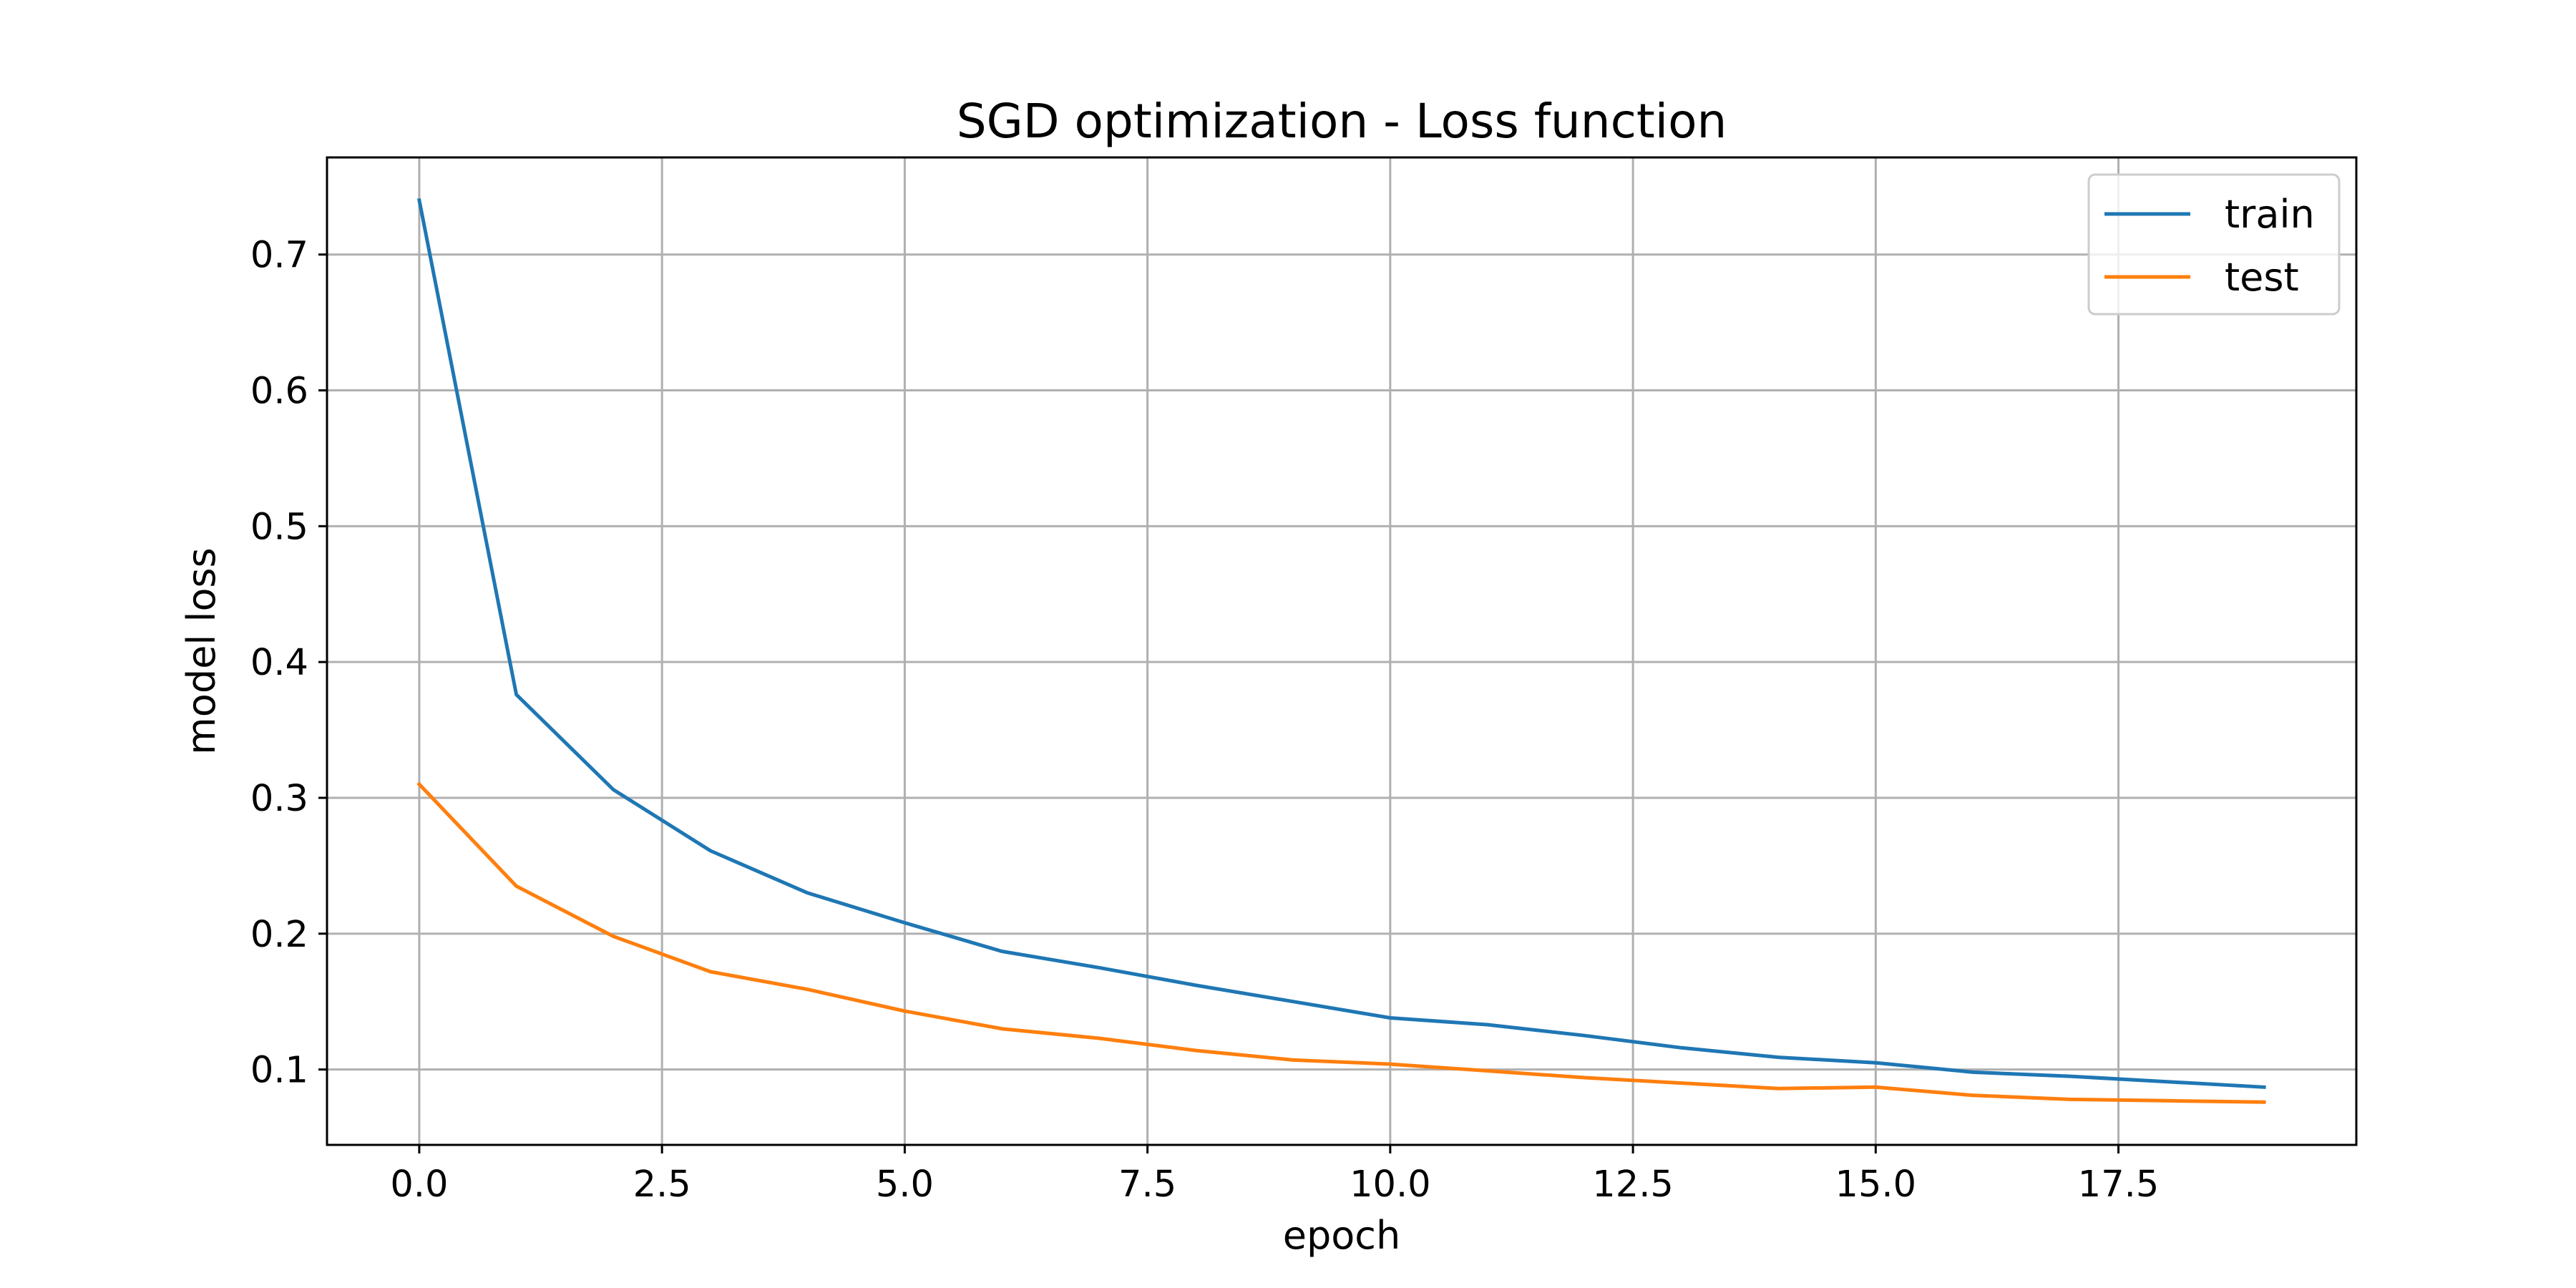  Describe the element at coordinates (1876, 1184) in the screenshot. I see `x-tick-label: 15.0` at that location.